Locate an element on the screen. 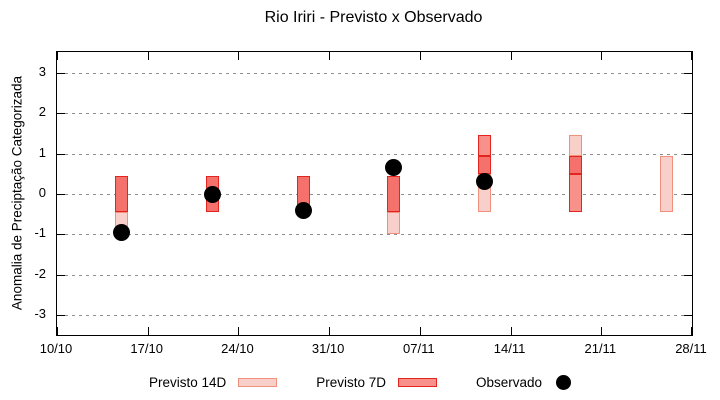 This screenshot has height=400, width=720. y-tick-label: -3 is located at coordinates (40, 314).